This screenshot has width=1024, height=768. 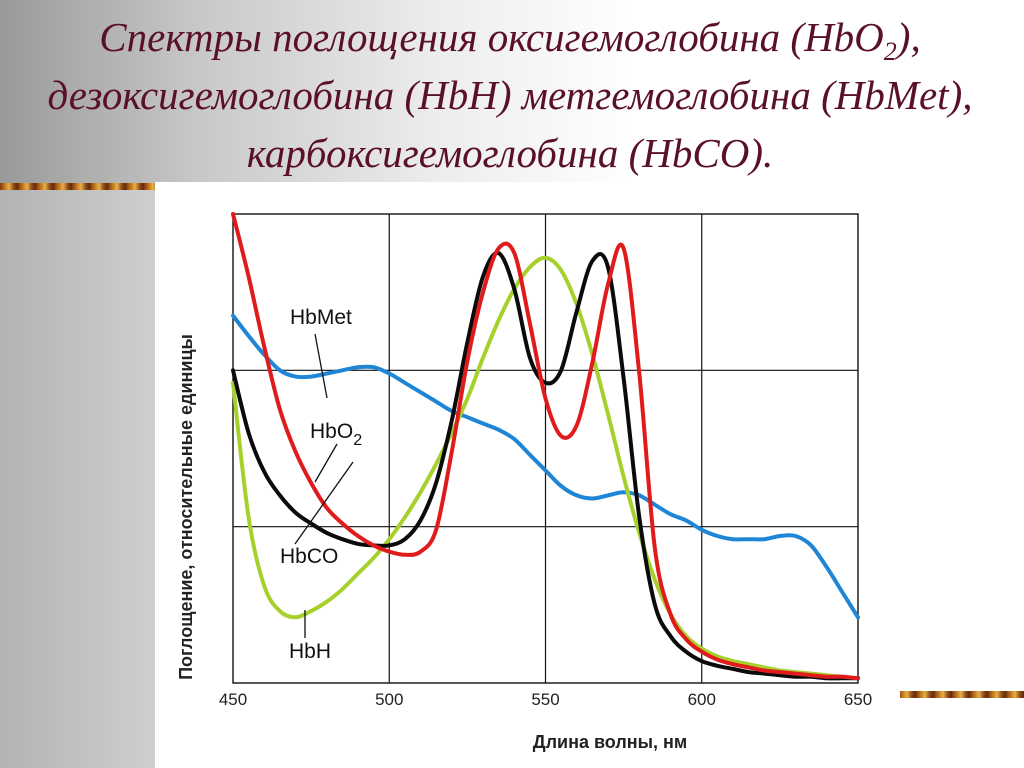 I want to click on title-part-1: Спектры поглощения оксигемоглобина (HbO, so click(x=491, y=37).